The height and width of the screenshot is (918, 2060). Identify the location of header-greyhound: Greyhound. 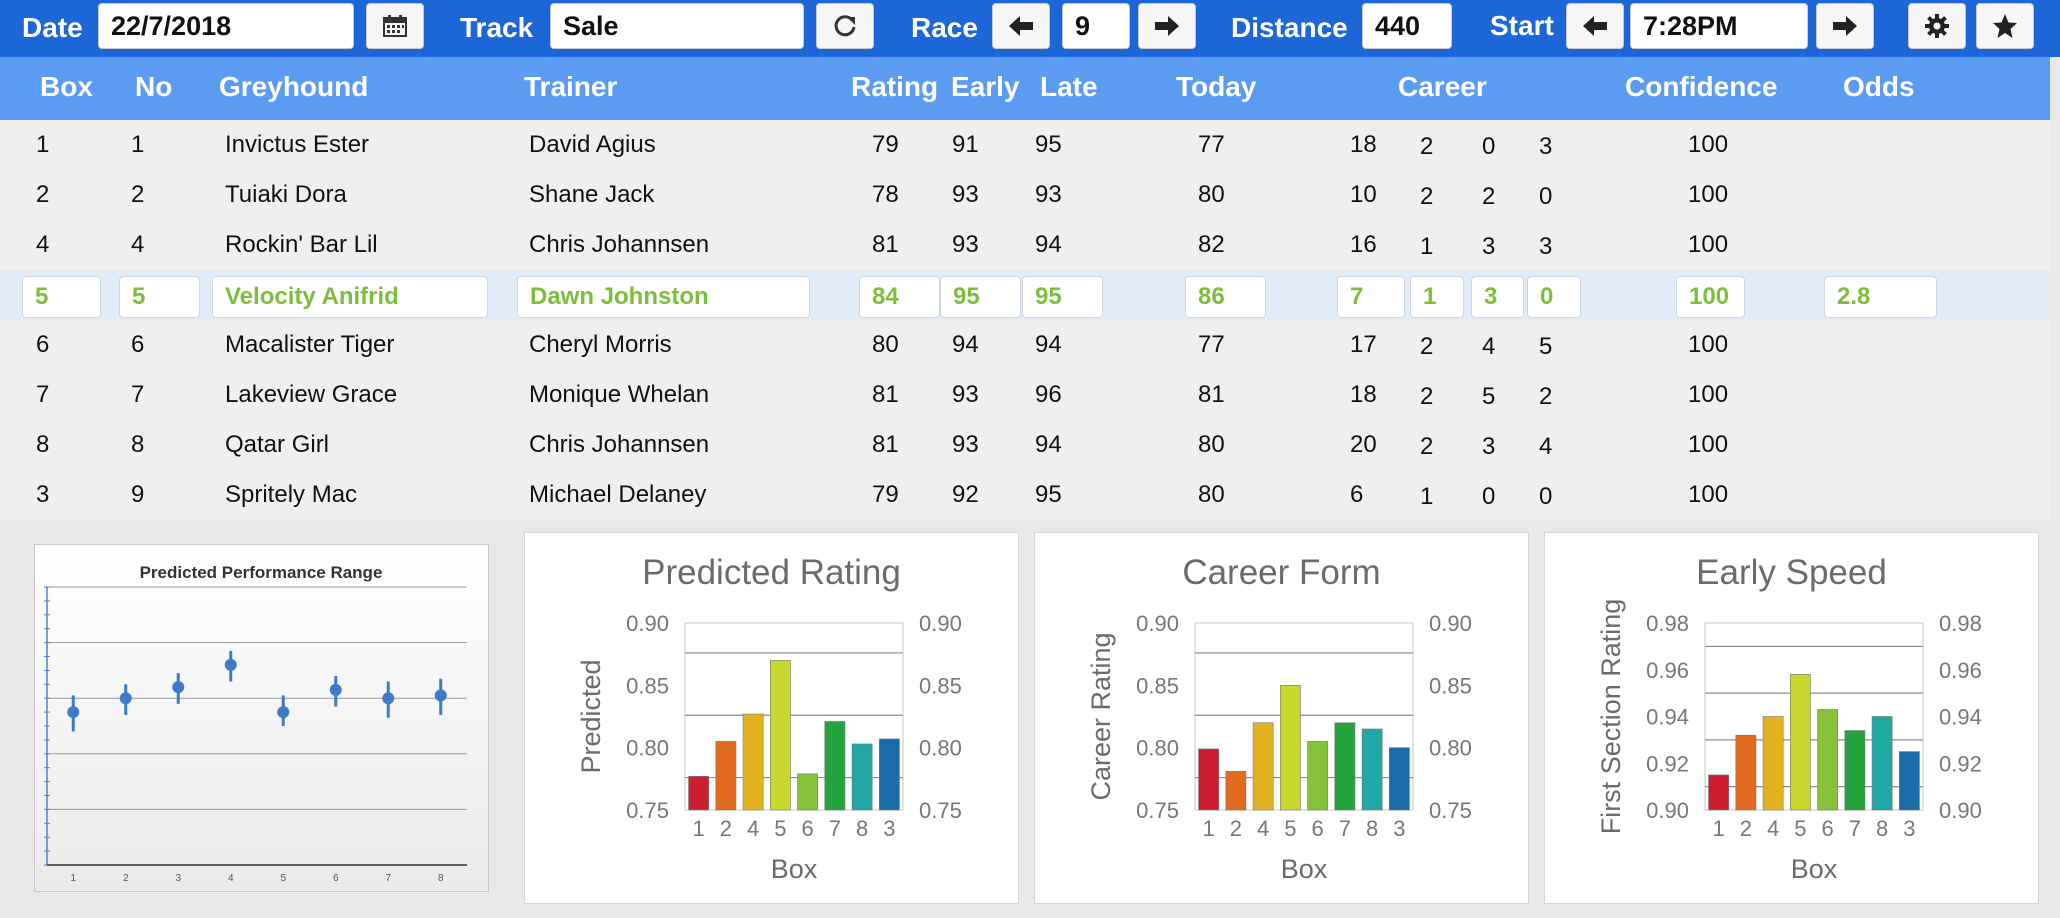
(294, 86).